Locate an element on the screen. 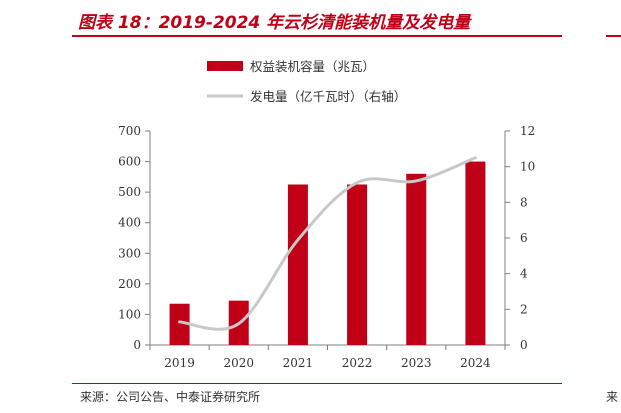  x-tick-label: 2023 is located at coordinates (416, 363).